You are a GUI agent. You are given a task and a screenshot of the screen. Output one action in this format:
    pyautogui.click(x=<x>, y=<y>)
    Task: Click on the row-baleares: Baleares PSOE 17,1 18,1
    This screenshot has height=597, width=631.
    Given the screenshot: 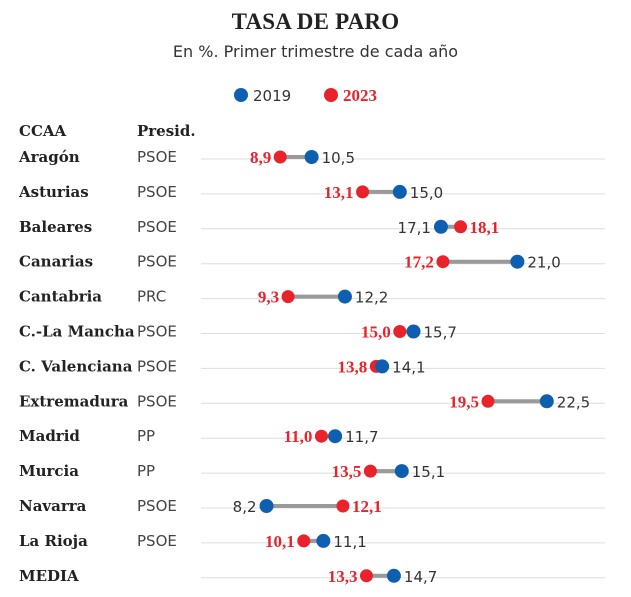 What is the action you would take?
    pyautogui.click(x=312, y=227)
    